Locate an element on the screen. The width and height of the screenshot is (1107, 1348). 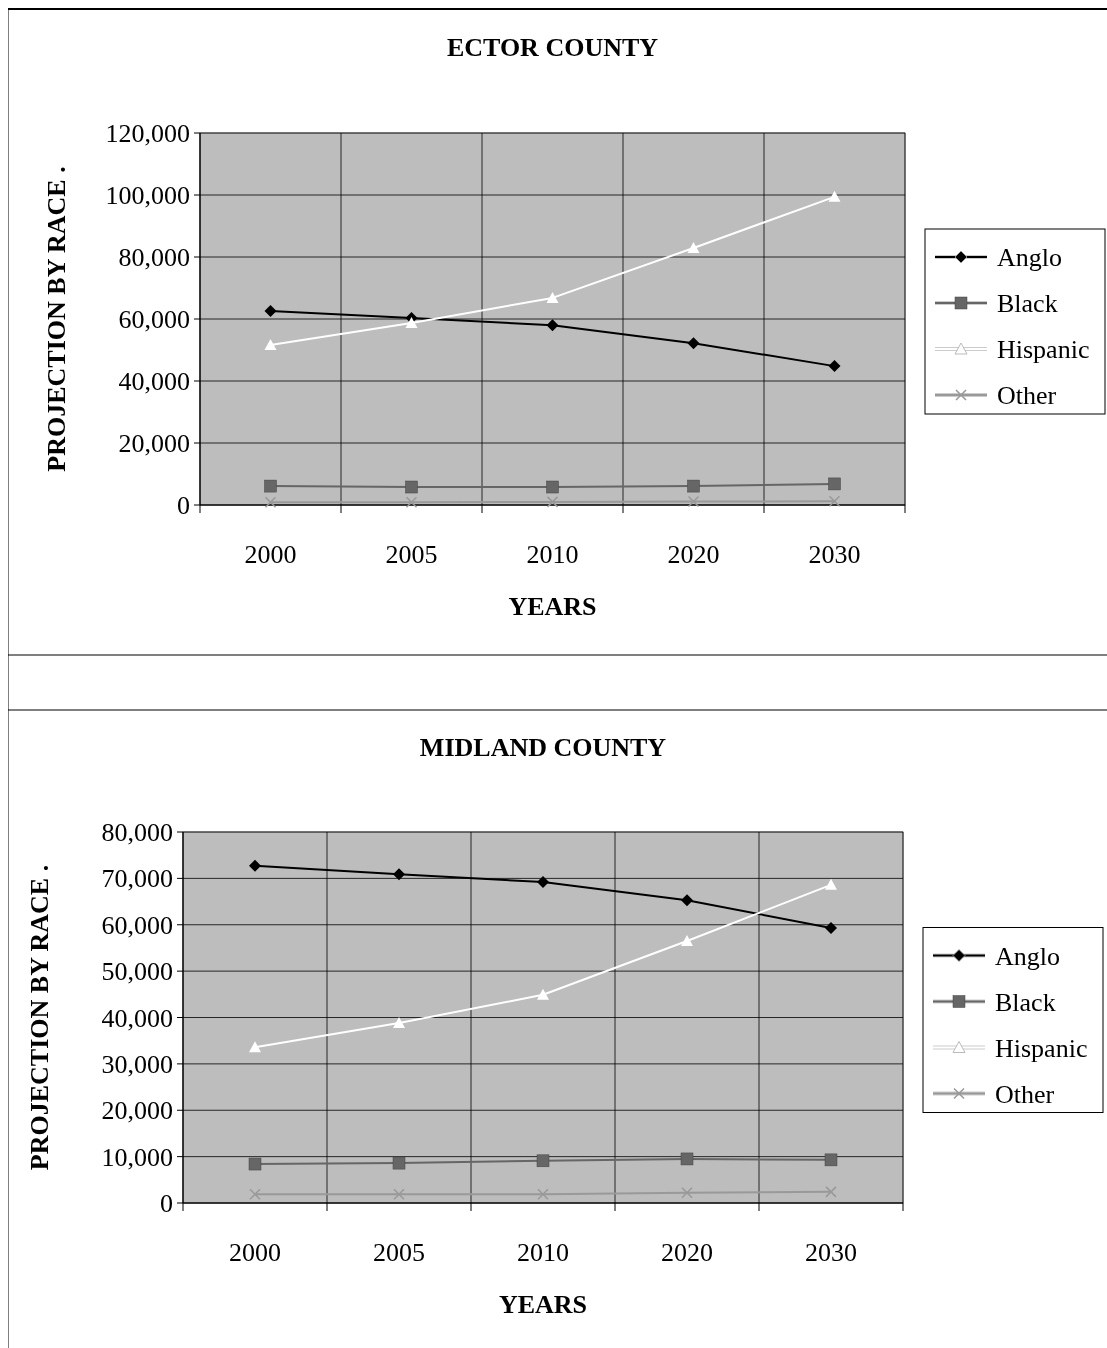
y-tick-label: 120,000 is located at coordinates (147, 134).